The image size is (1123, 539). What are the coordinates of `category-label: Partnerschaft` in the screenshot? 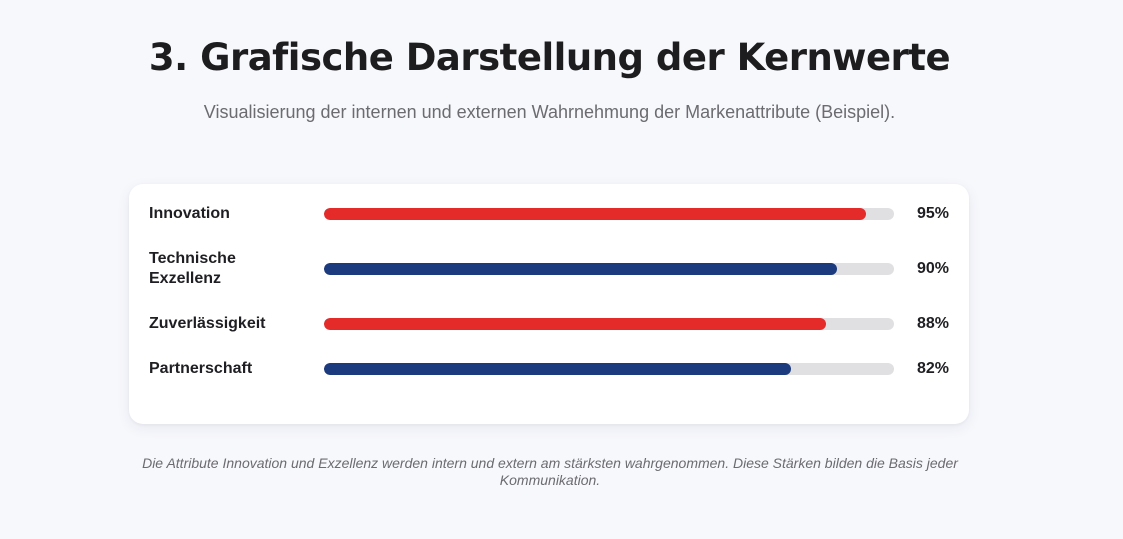 It's located at (201, 368).